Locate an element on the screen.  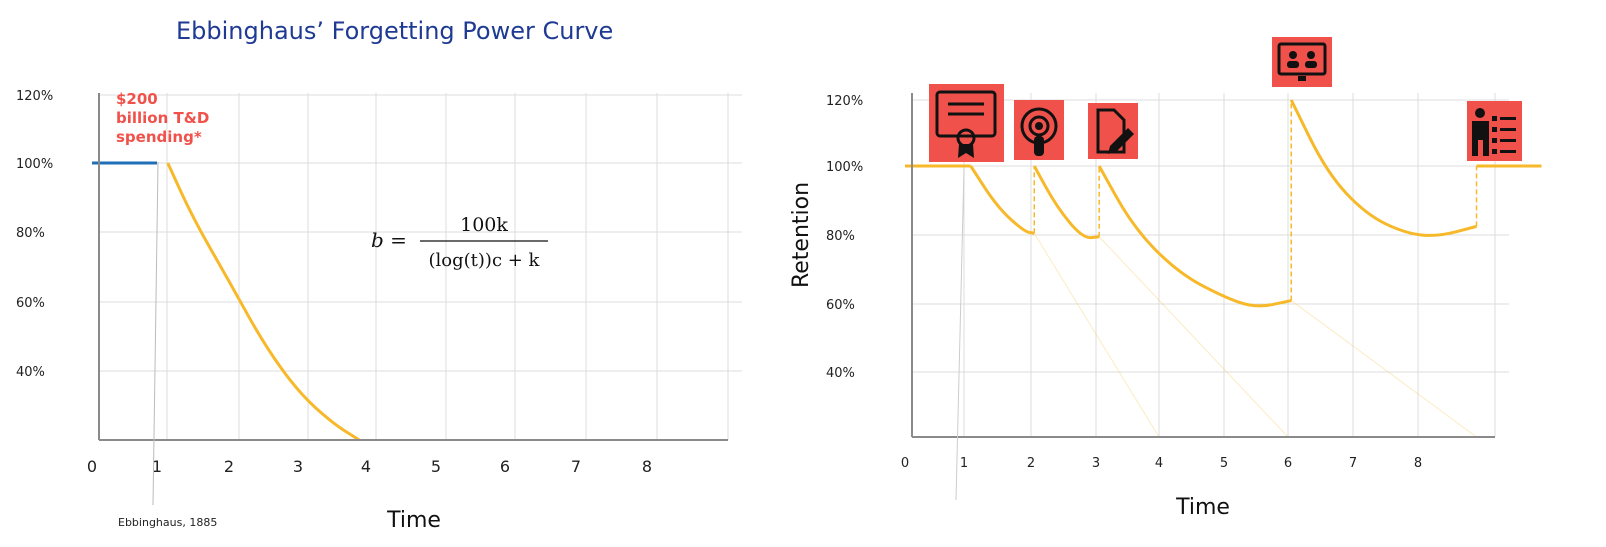
l-y-tick-label: 60% is located at coordinates (30, 303).